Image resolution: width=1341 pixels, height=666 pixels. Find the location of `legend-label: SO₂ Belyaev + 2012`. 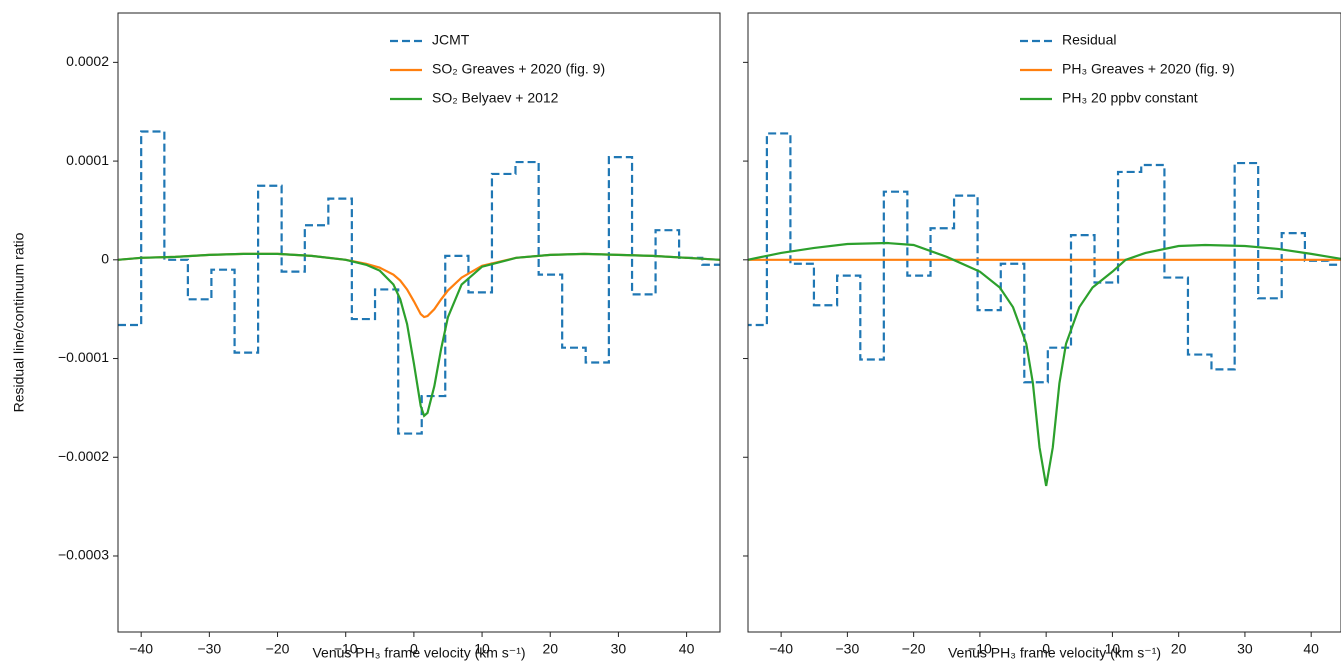

legend-label: SO₂ Belyaev + 2012 is located at coordinates (495, 98).